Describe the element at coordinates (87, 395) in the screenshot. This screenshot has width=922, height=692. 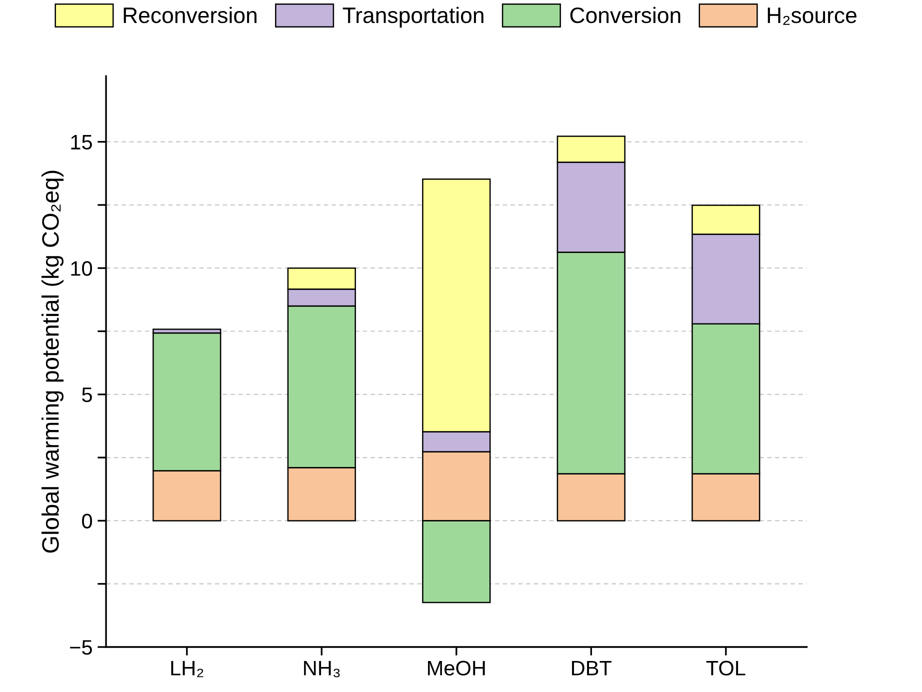
I see `y-tick-label: 5` at that location.